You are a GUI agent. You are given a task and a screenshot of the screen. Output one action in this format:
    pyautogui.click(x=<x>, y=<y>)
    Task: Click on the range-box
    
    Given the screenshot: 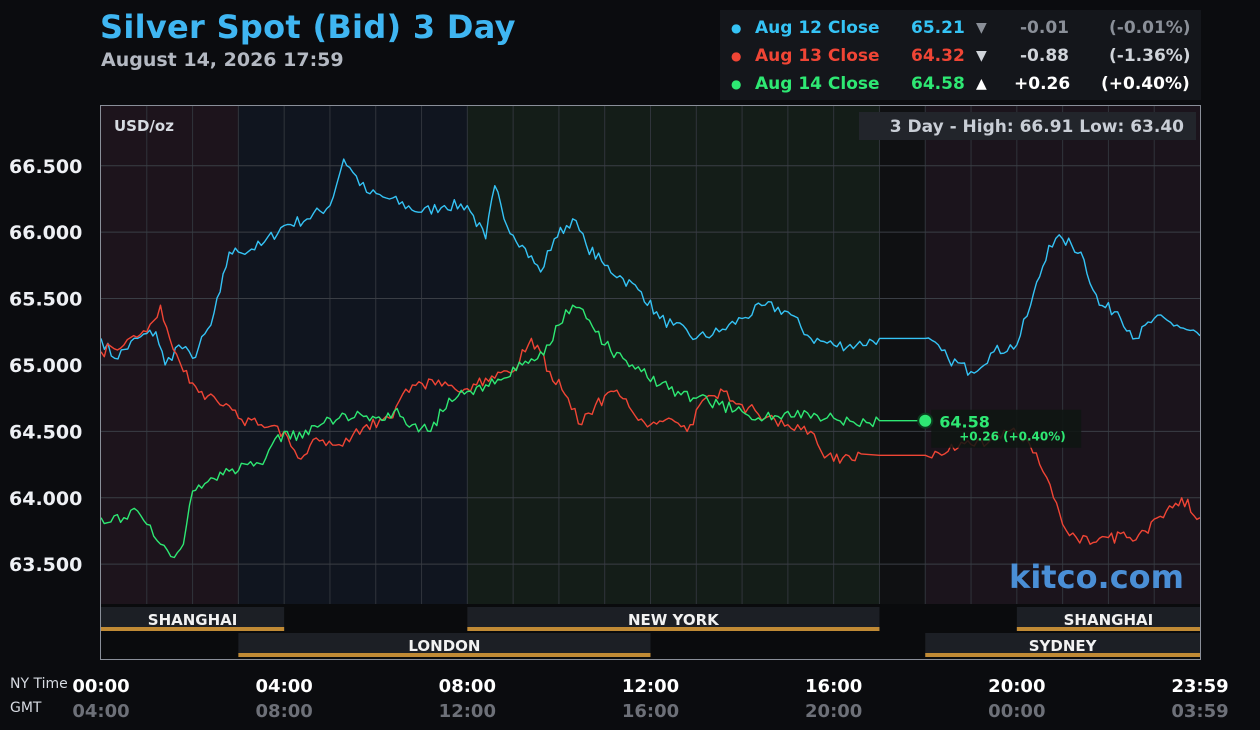 What is the action you would take?
    pyautogui.click(x=1027, y=126)
    